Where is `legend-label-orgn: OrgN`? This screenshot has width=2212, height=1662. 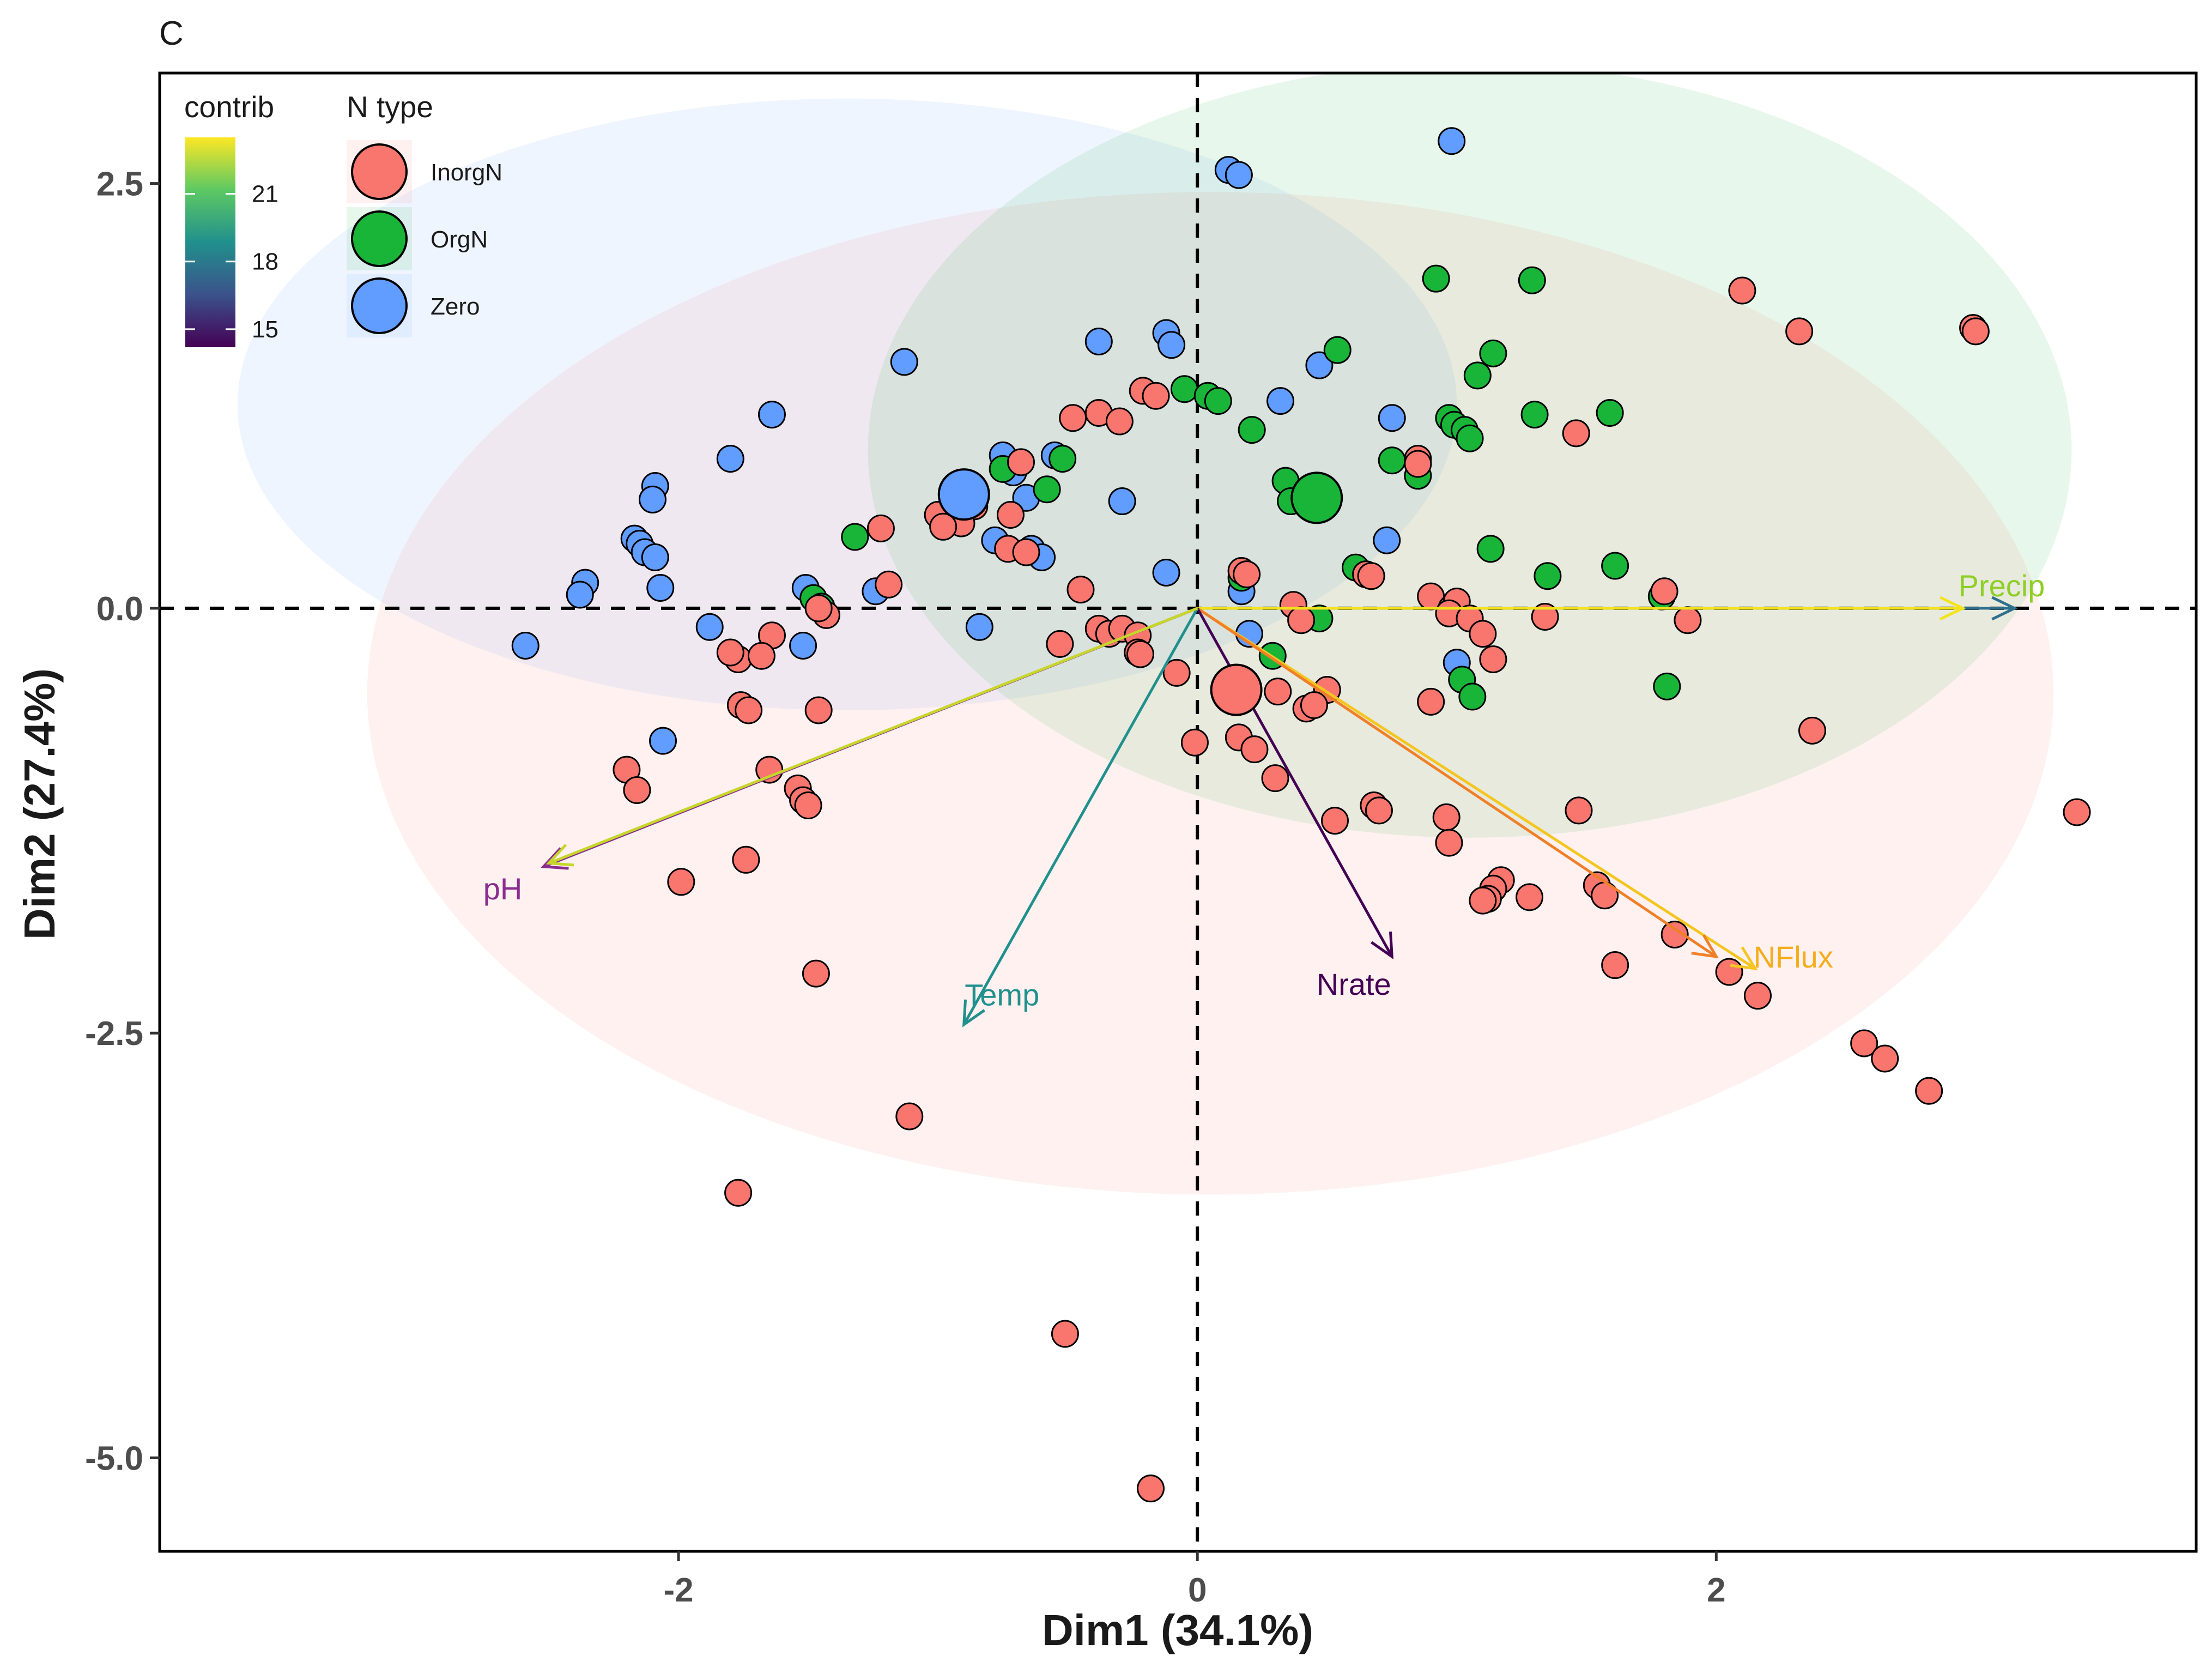 legend-label-orgn: OrgN is located at coordinates (460, 239).